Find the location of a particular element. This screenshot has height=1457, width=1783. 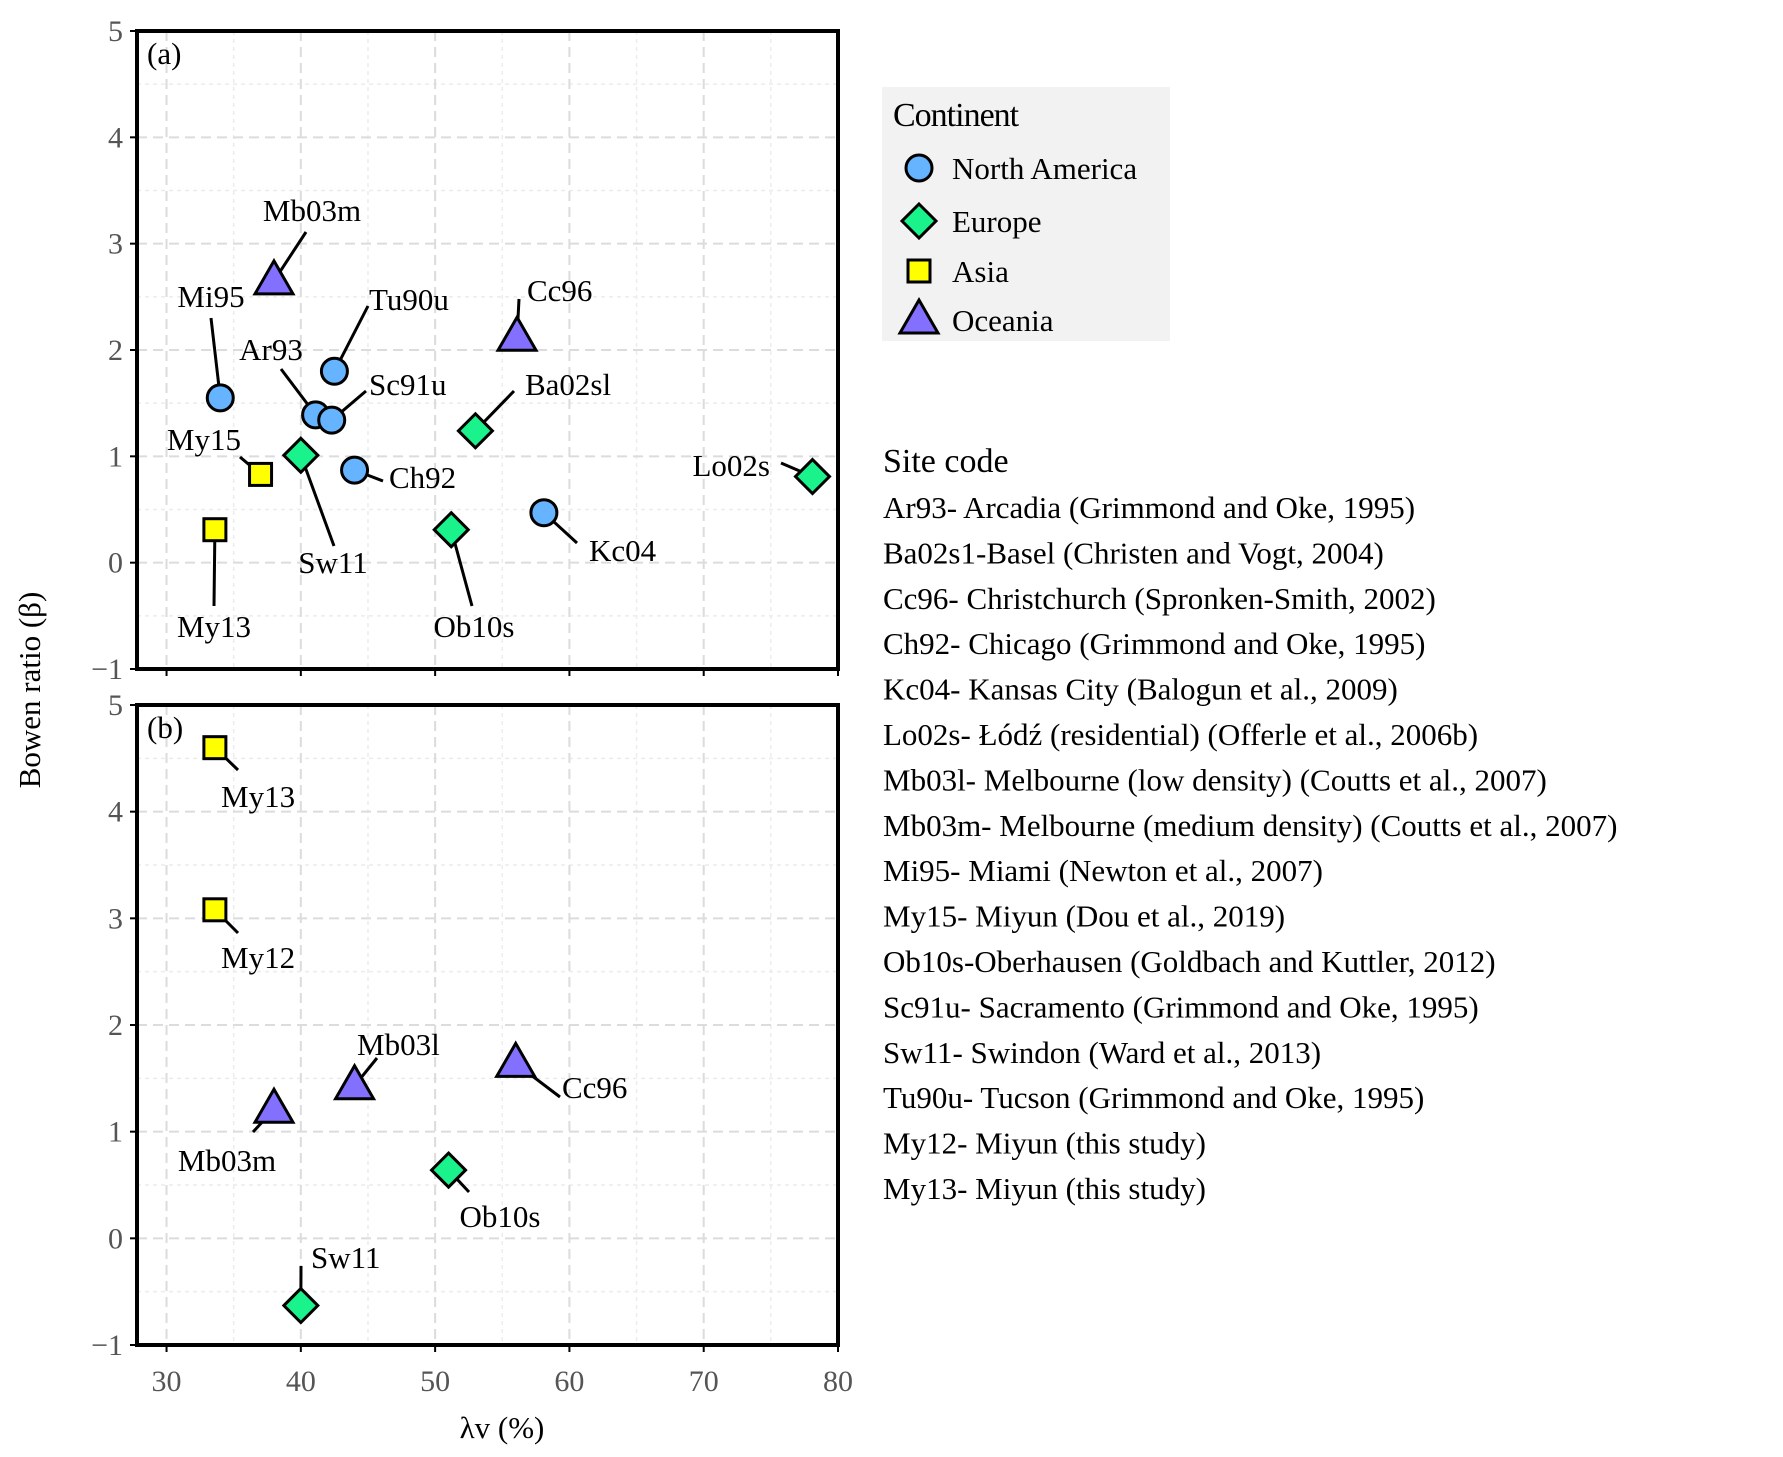

site-code-line: Sw11- Swindon (Ward et al., 2013) is located at coordinates (1102, 1052).